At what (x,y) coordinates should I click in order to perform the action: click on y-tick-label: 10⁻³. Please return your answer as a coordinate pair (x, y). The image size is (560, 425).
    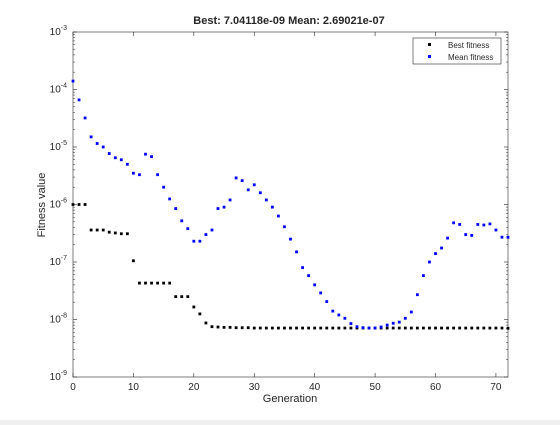
    Looking at the image, I should click on (58, 31).